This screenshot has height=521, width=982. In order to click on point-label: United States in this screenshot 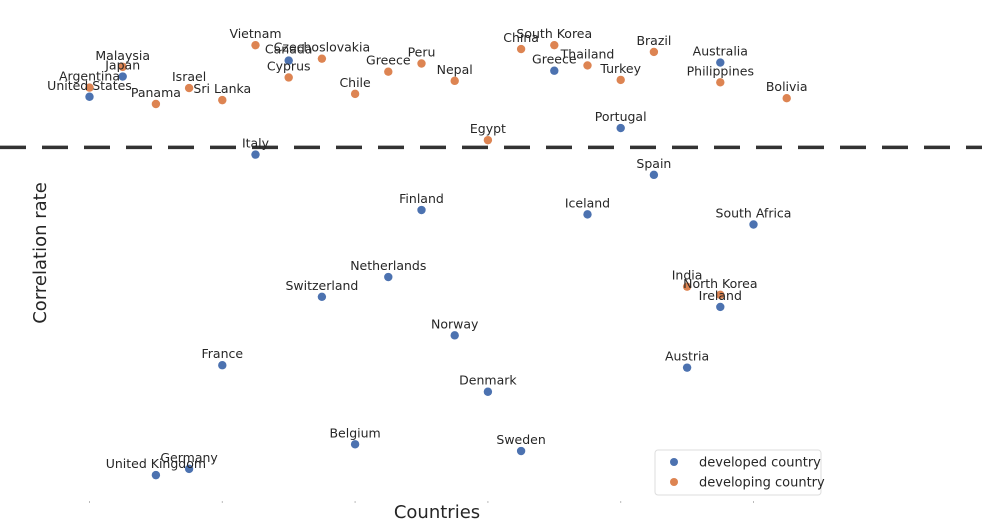, I will do `click(89, 85)`.